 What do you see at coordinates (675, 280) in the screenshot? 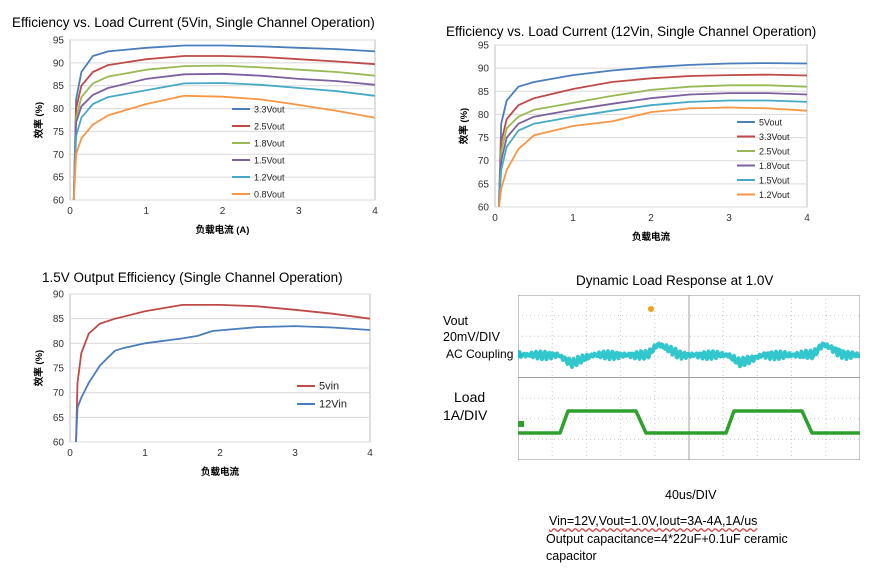
I see `scope-title: Dynamic Load Response at 1.0V` at bounding box center [675, 280].